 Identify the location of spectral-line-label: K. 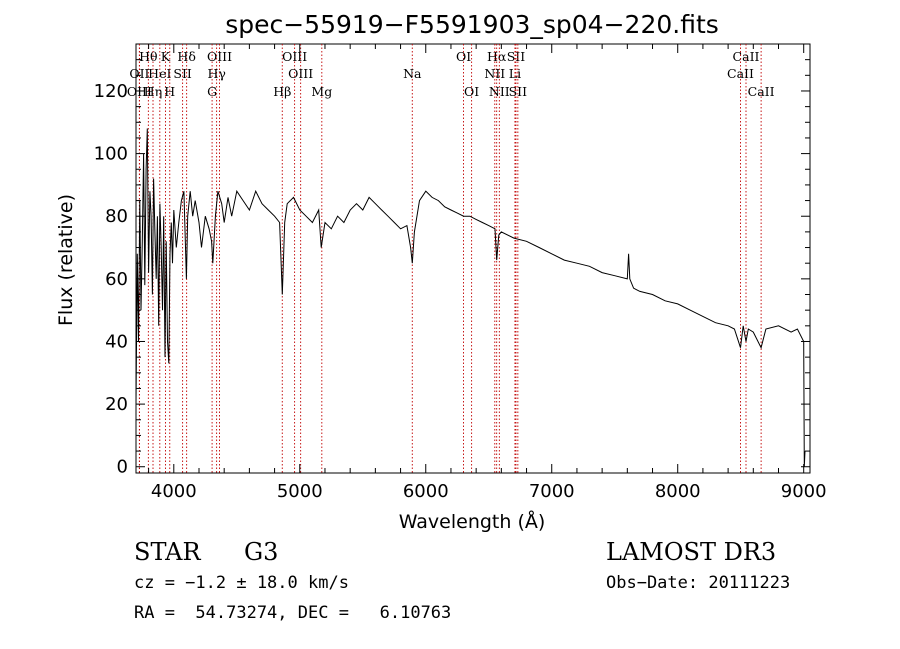
(166, 56).